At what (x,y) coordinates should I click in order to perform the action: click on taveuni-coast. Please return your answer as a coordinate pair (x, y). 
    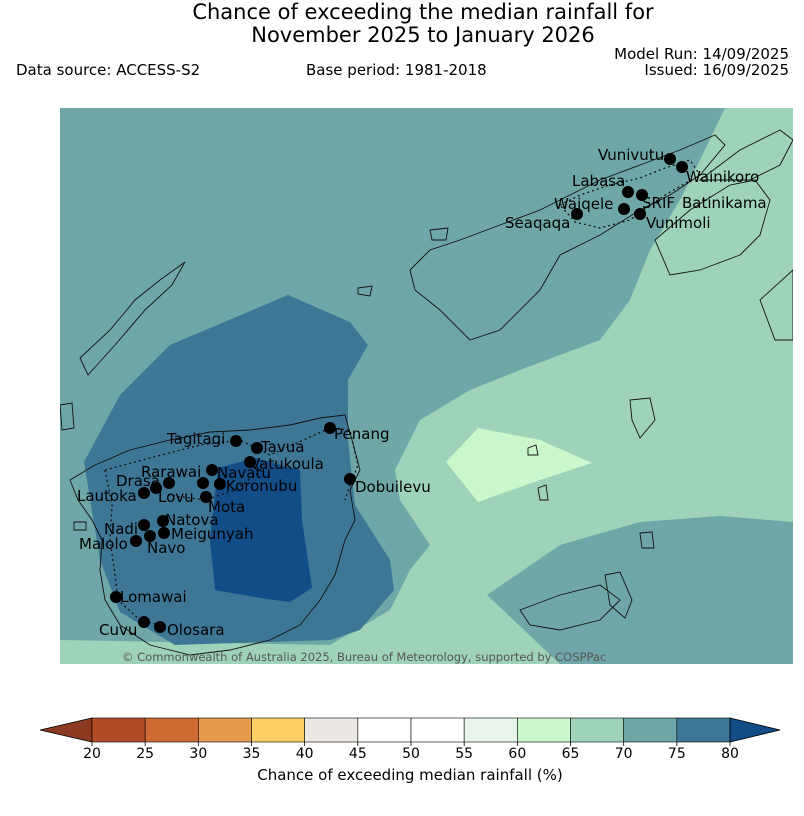
    Looking at the image, I should click on (712, 227).